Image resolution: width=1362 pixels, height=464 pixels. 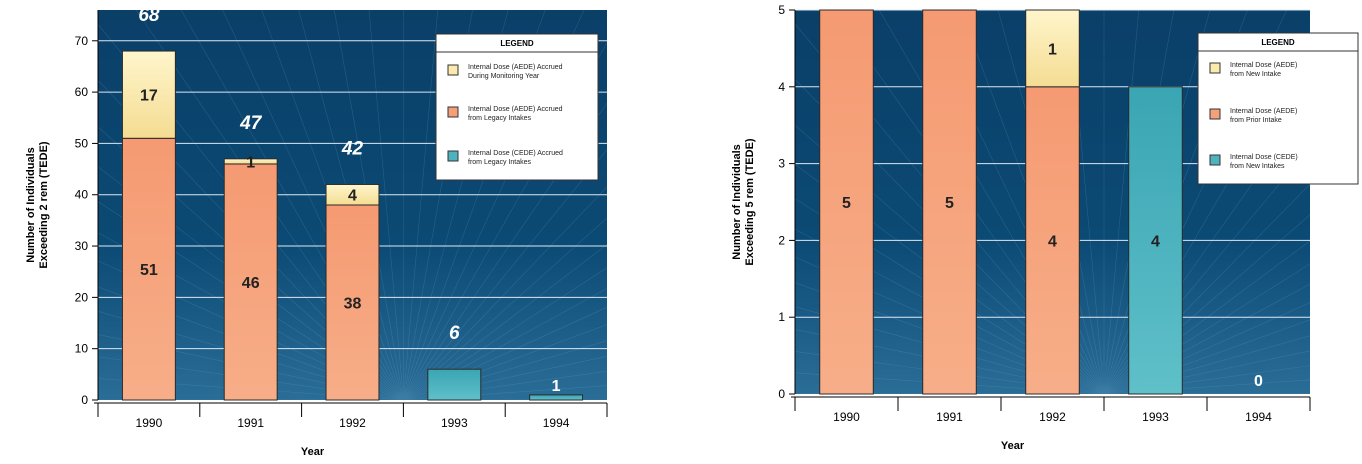 What do you see at coordinates (454, 333) in the screenshot?
I see `total-label: 6` at bounding box center [454, 333].